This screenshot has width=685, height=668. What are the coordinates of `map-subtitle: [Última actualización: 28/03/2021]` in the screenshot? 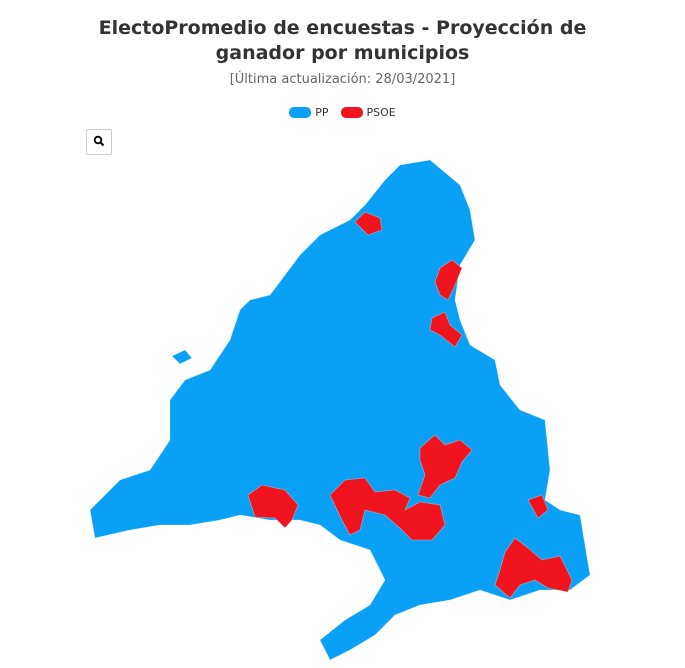 It's located at (342, 79).